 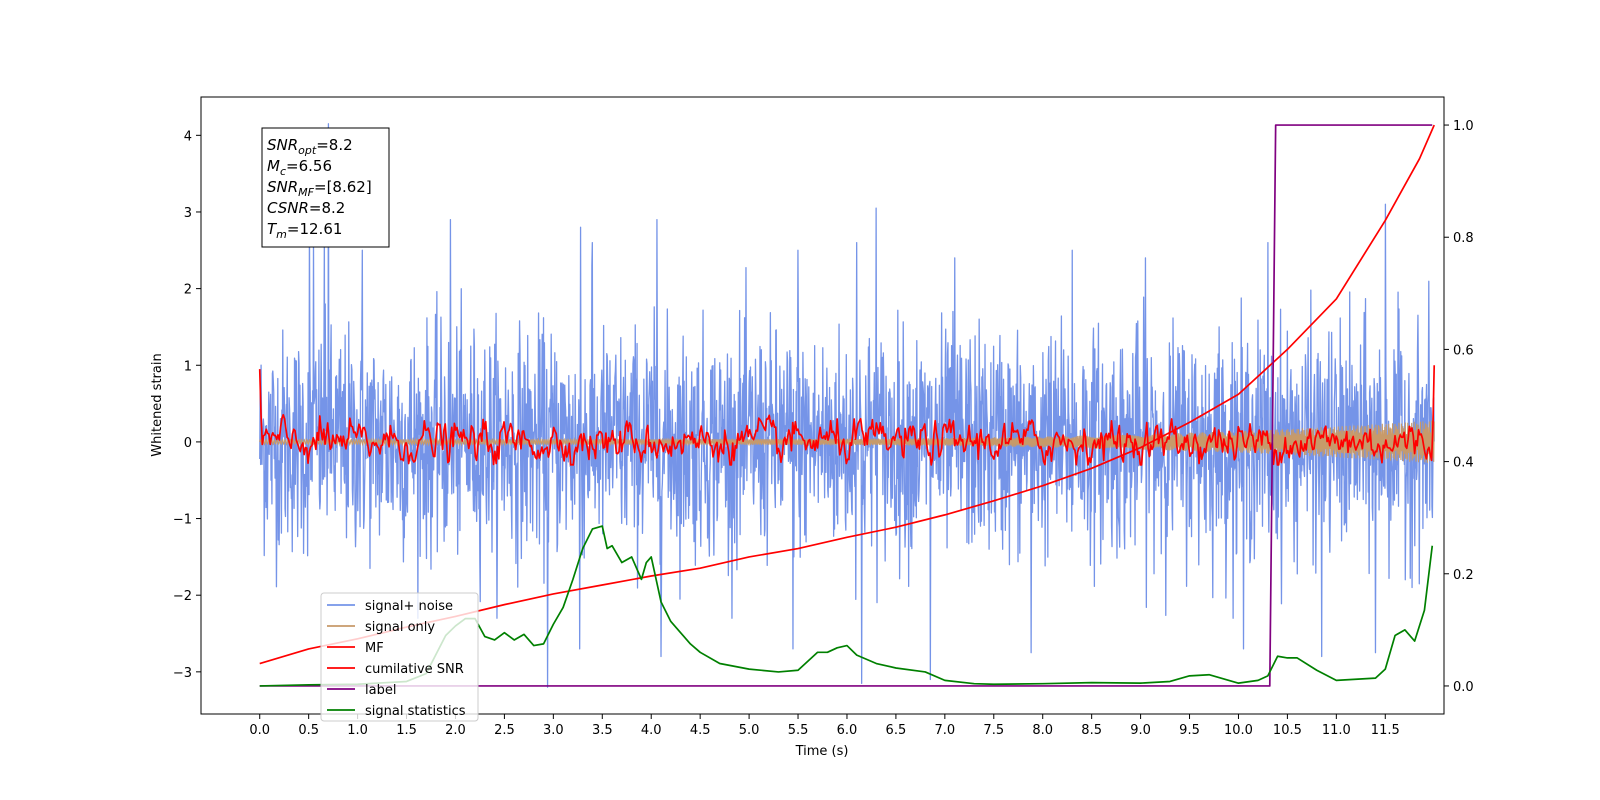 I want to click on legend-entry: label, so click(x=380, y=690).